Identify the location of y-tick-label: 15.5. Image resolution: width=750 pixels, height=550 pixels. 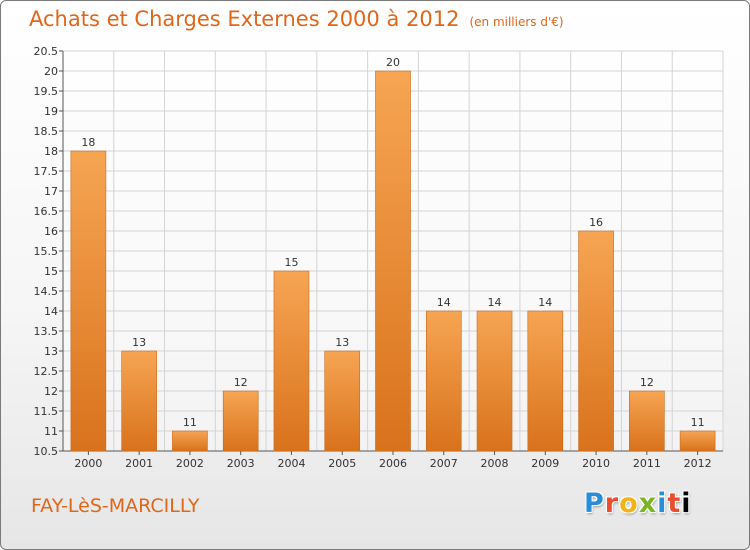
(46, 251).